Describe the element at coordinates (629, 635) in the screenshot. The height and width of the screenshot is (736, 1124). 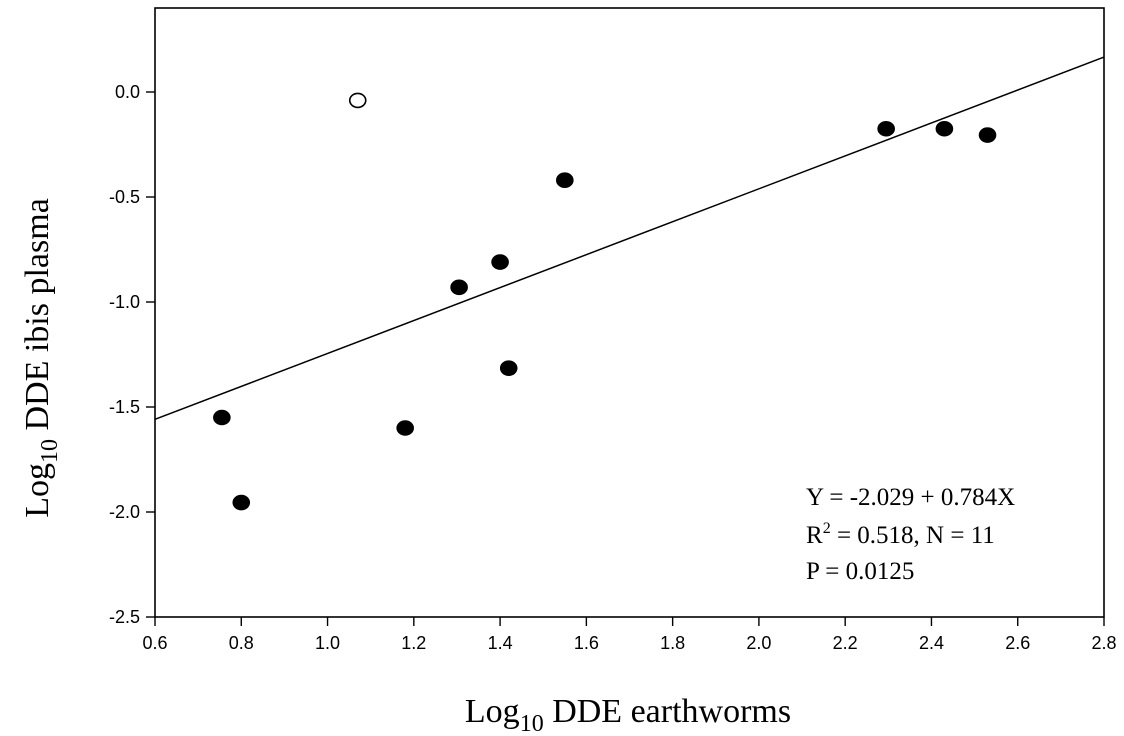
I see `x-axis-ticks: 0.6 0.8 1.0 1.2 1.4 1.6 1.8 2.0 2.2 2.4 2.6 2.8` at that location.